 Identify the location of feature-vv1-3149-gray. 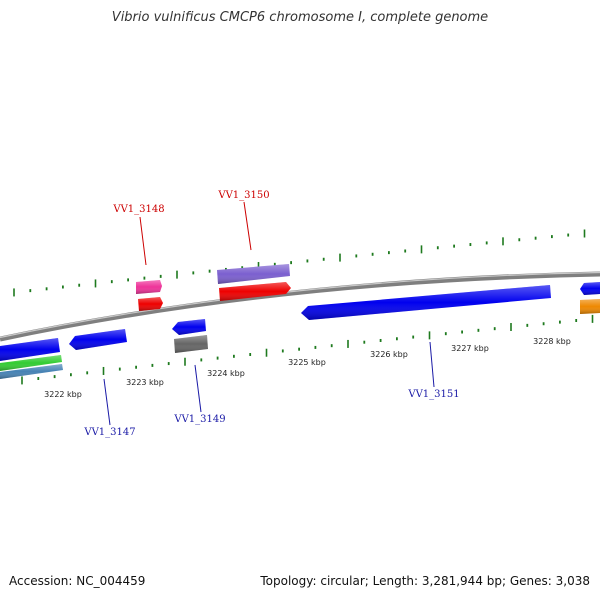
(191, 344).